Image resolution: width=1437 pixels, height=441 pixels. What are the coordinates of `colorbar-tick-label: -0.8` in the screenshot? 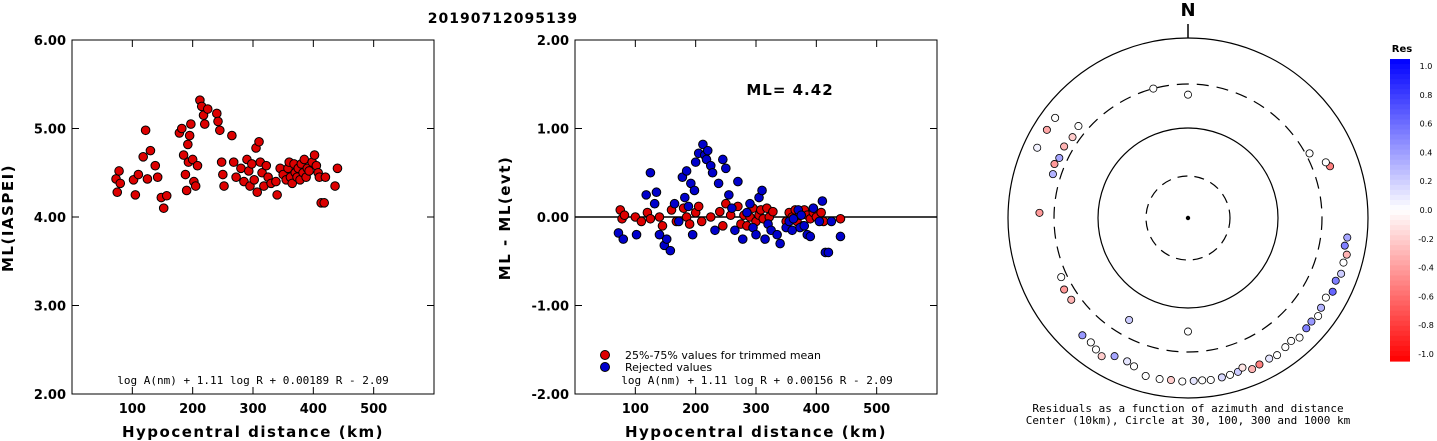 It's located at (1426, 325).